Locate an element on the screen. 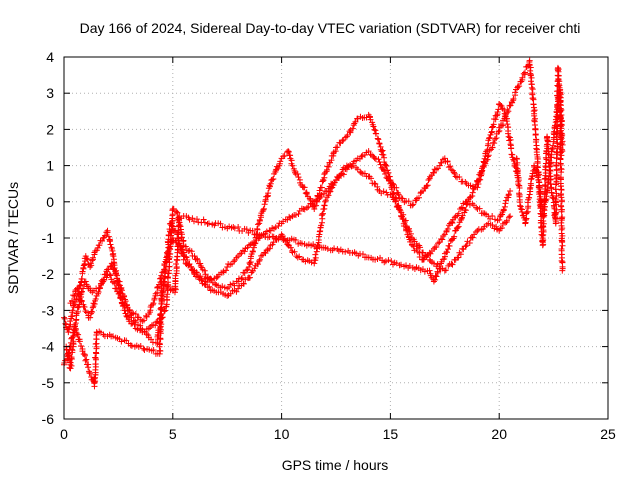 This screenshot has height=480, width=640. y-tick-label: 4 is located at coordinates (50, 57).